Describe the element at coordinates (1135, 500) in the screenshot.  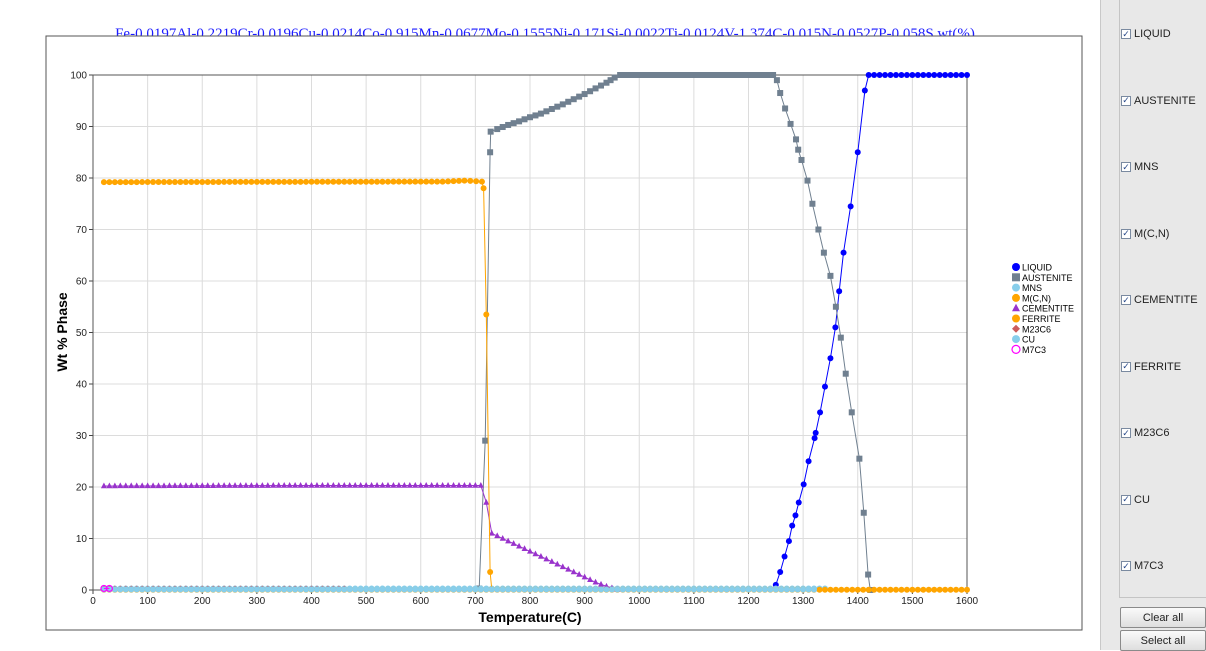
I see `checkbox-cu: ✓ CU` at that location.